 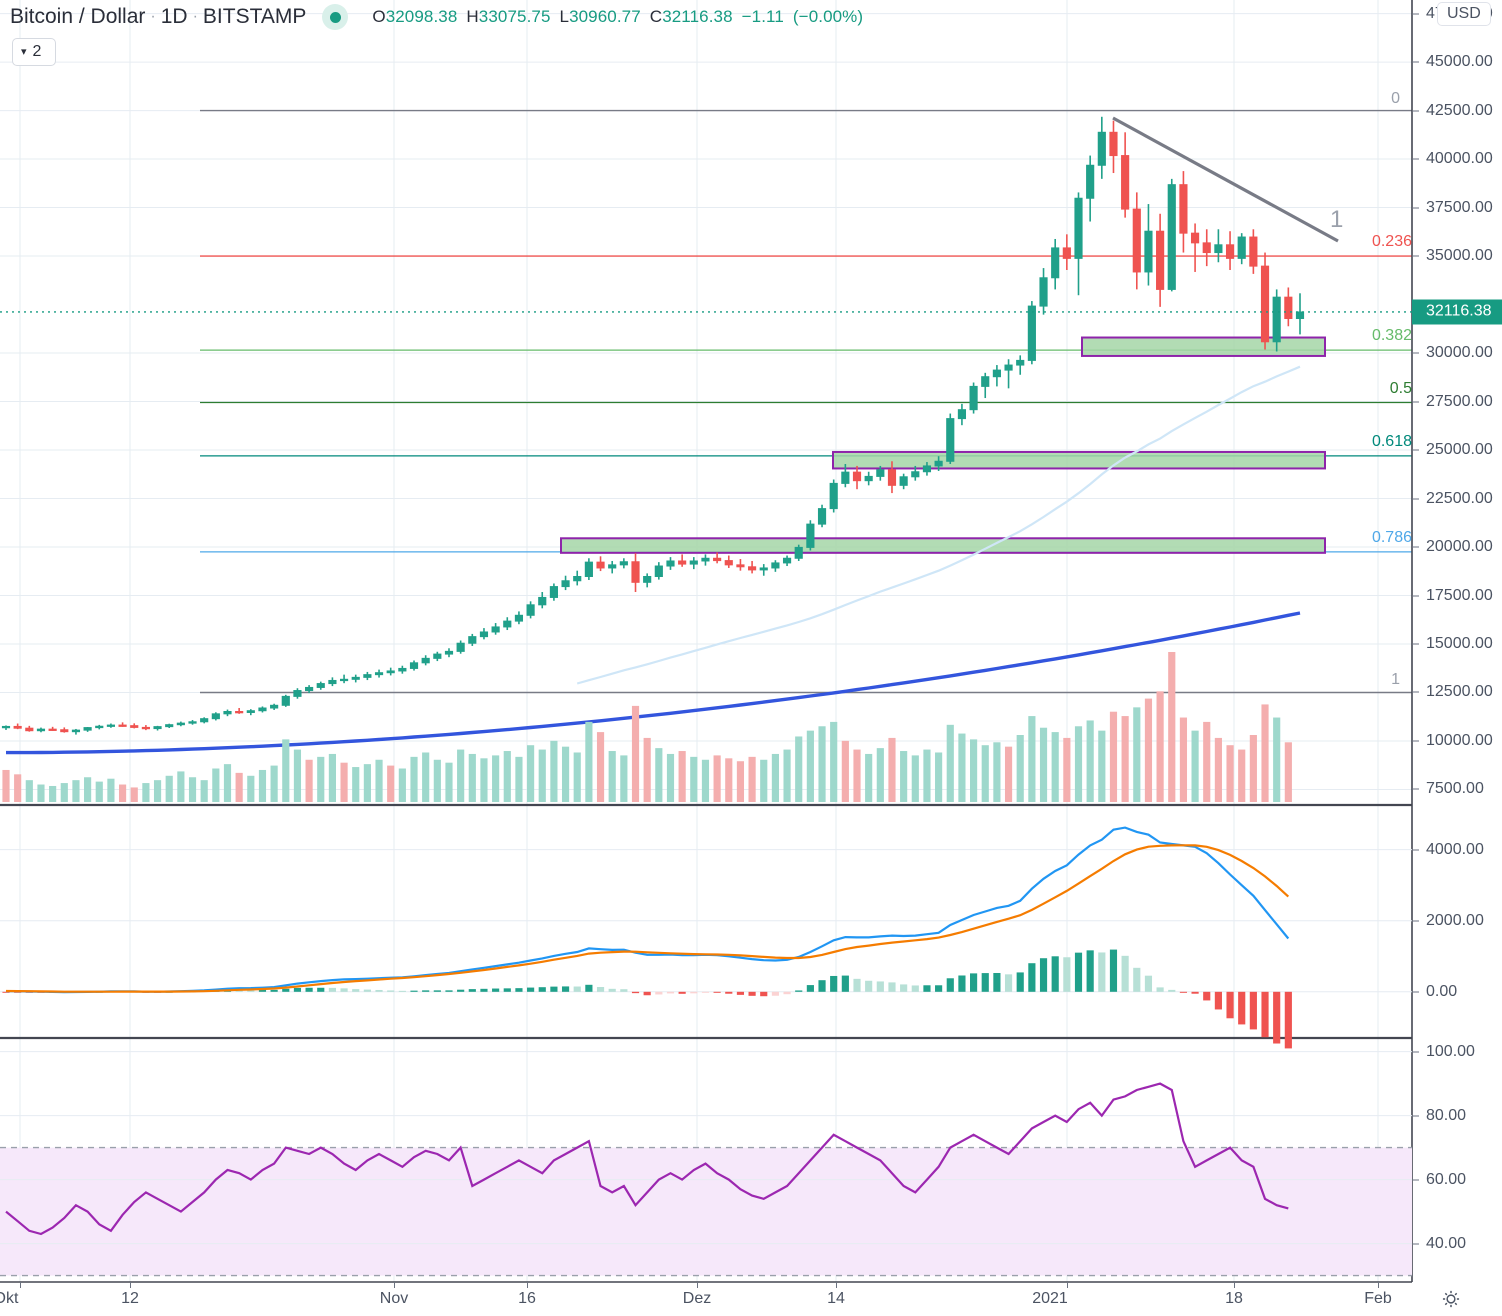 I want to click on gear-icon, so click(x=1451, y=1299).